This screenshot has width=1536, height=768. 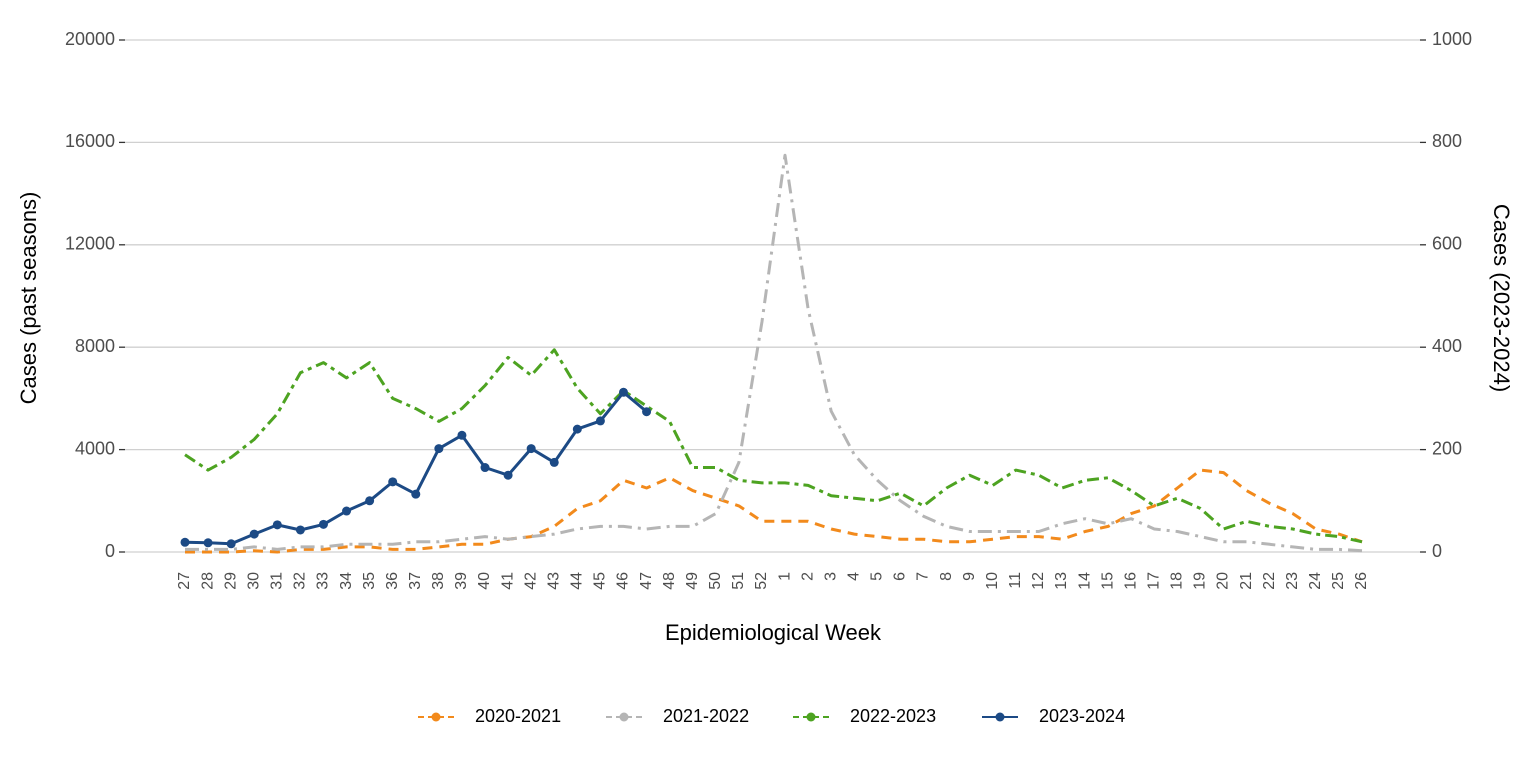 I want to click on x-tick-label: 33, so click(x=323, y=581).